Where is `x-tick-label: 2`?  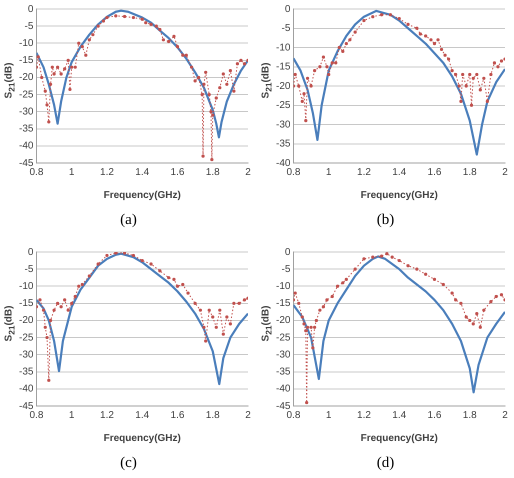 x-tick-label: 2 is located at coordinates (248, 172).